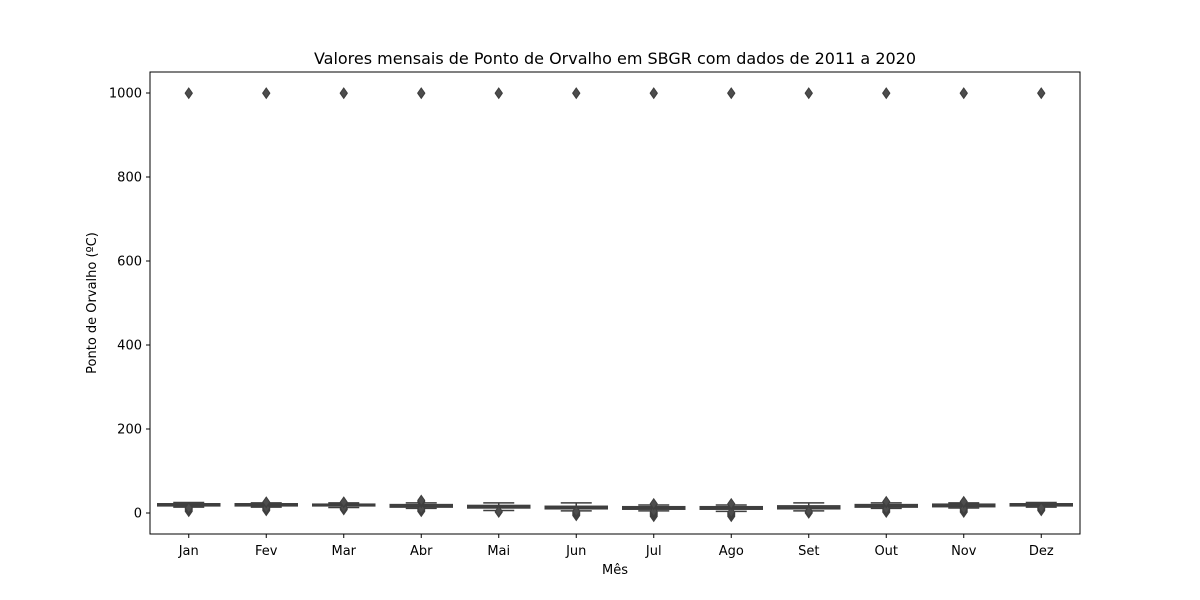 The image size is (1200, 600). Describe the element at coordinates (129, 178) in the screenshot. I see `y-tick-label: 800` at that location.